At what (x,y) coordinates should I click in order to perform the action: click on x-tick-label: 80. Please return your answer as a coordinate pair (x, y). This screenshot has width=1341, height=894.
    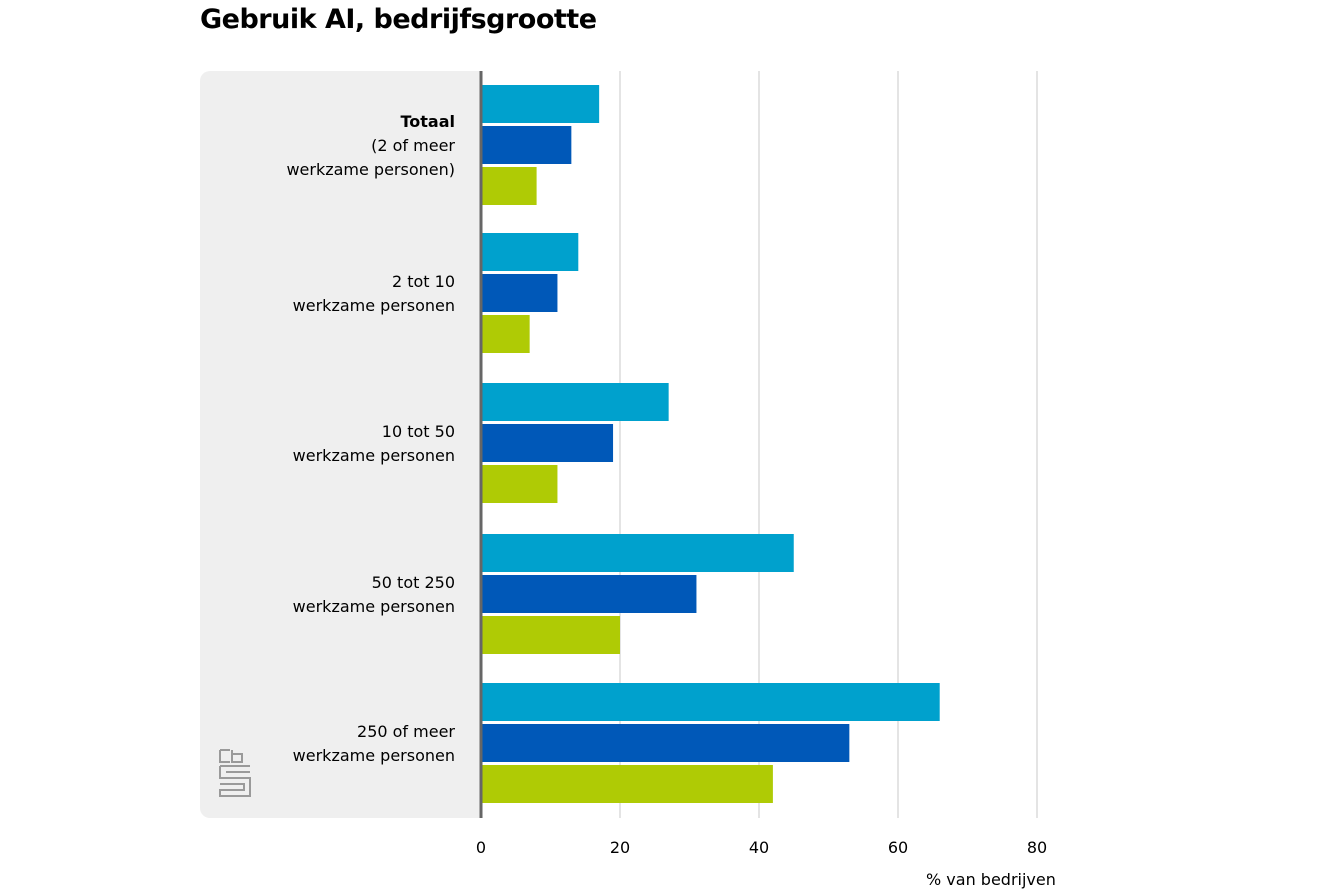
    Looking at the image, I should click on (1037, 847).